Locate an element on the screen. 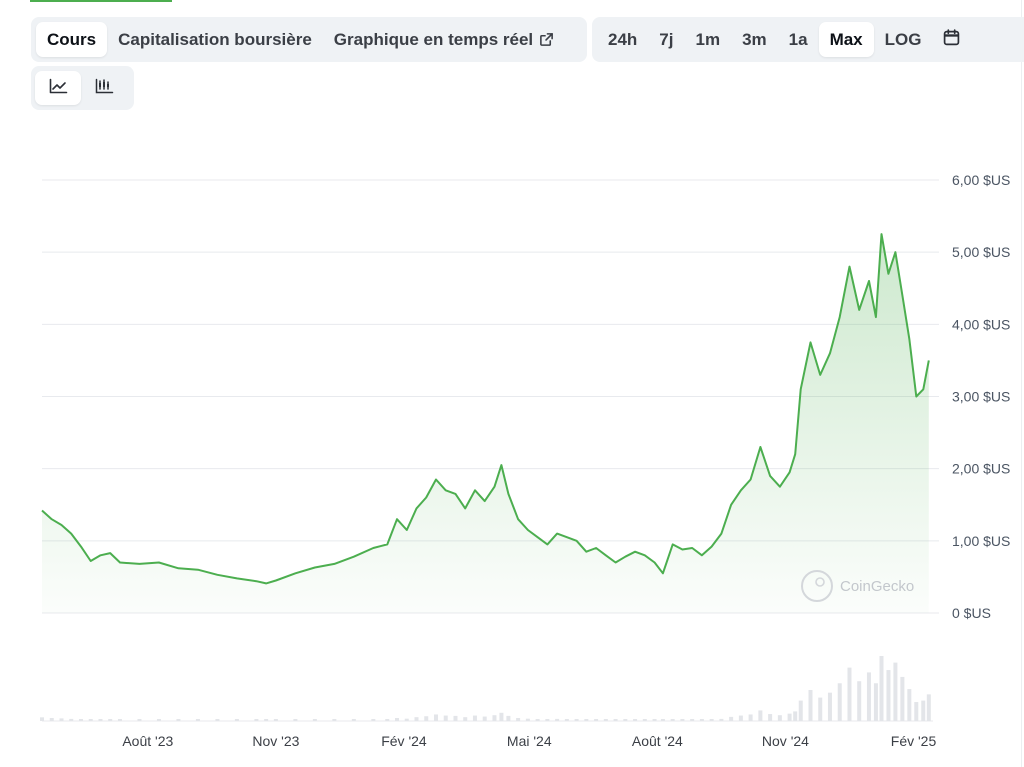 This screenshot has height=767, width=1024. x-tick-label: Août '24 is located at coordinates (657, 741).